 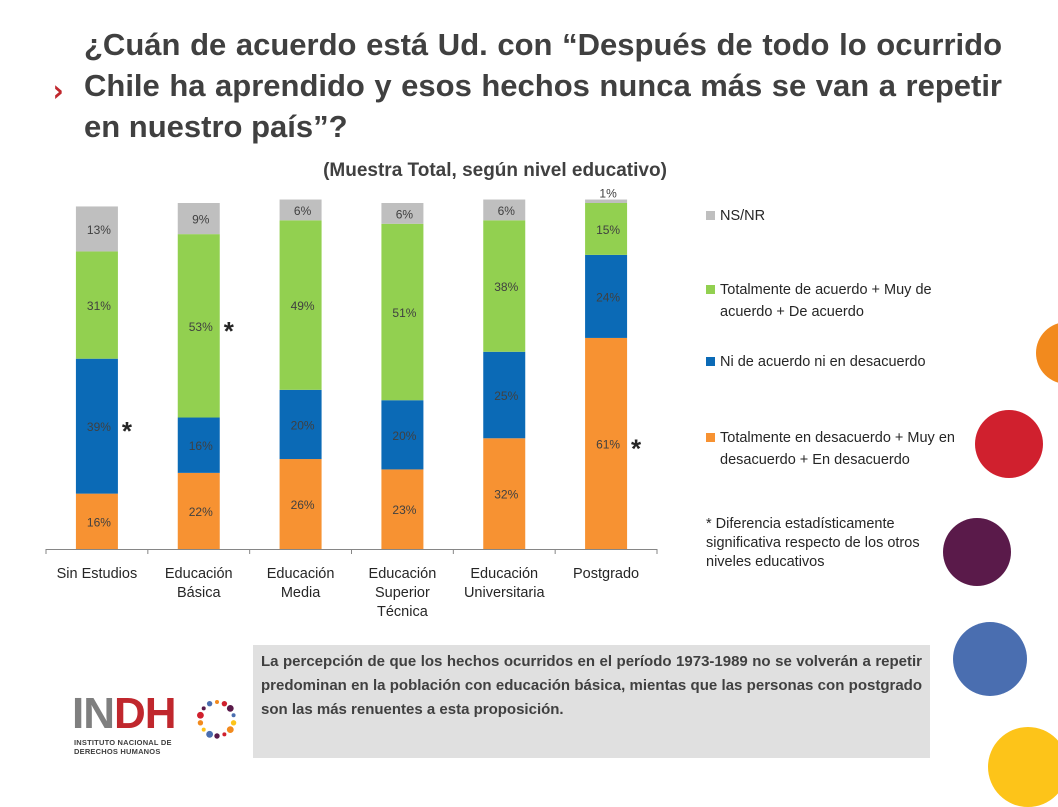 What do you see at coordinates (217, 719) in the screenshot?
I see `logo-dots-icon` at bounding box center [217, 719].